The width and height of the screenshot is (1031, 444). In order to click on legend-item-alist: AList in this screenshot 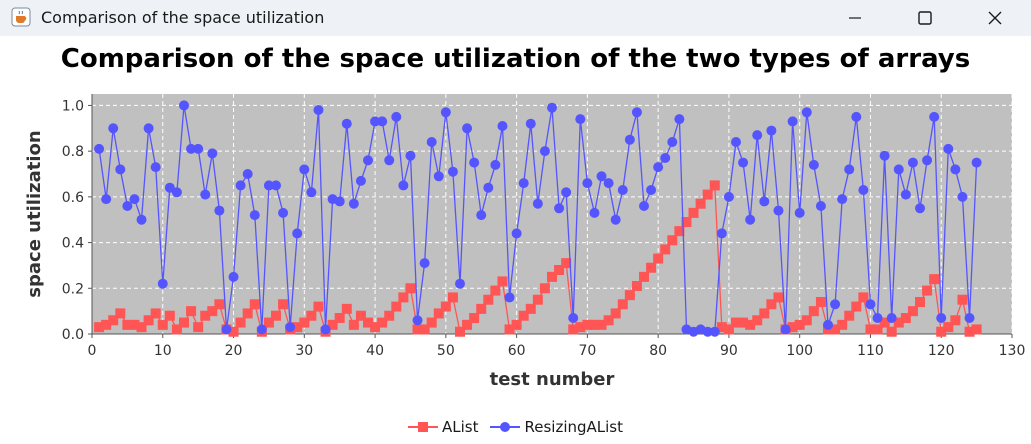, I will do `click(443, 427)`.